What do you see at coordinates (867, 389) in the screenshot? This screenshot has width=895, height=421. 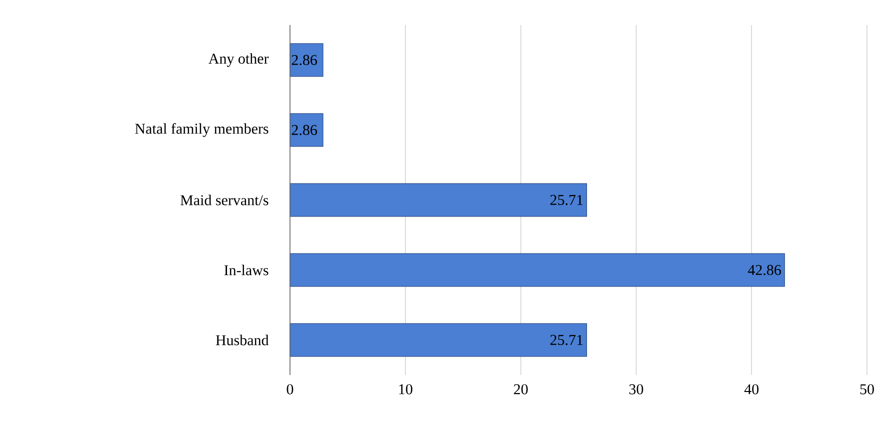 I see `x-tick-label: 50` at bounding box center [867, 389].